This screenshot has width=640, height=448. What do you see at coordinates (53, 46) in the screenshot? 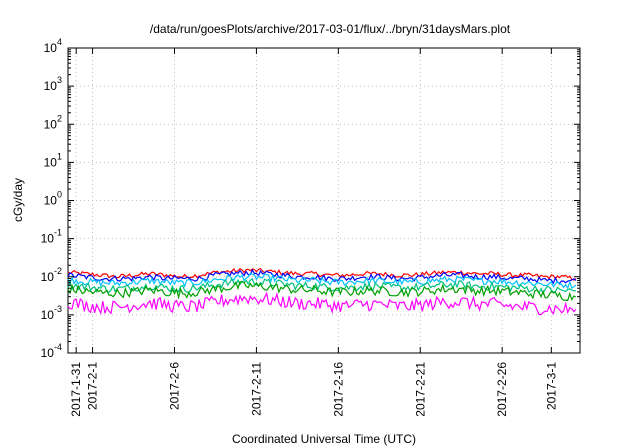
I see `y-tick-label: 10⁴` at bounding box center [53, 46].